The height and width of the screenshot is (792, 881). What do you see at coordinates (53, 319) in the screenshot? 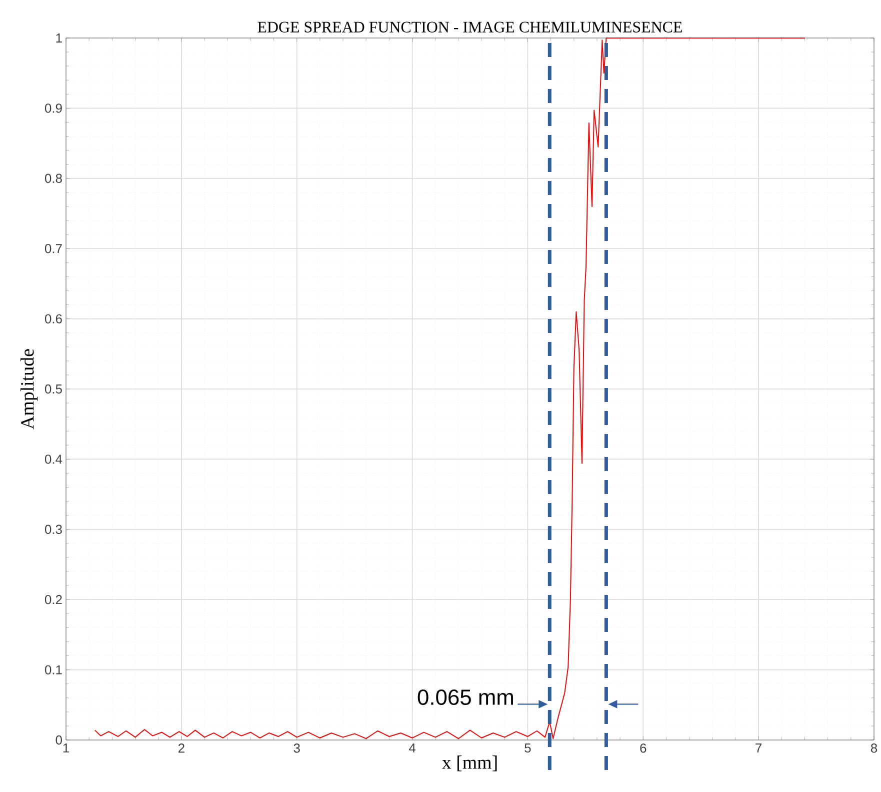
I see `y-tick-label: 0.6` at bounding box center [53, 319].